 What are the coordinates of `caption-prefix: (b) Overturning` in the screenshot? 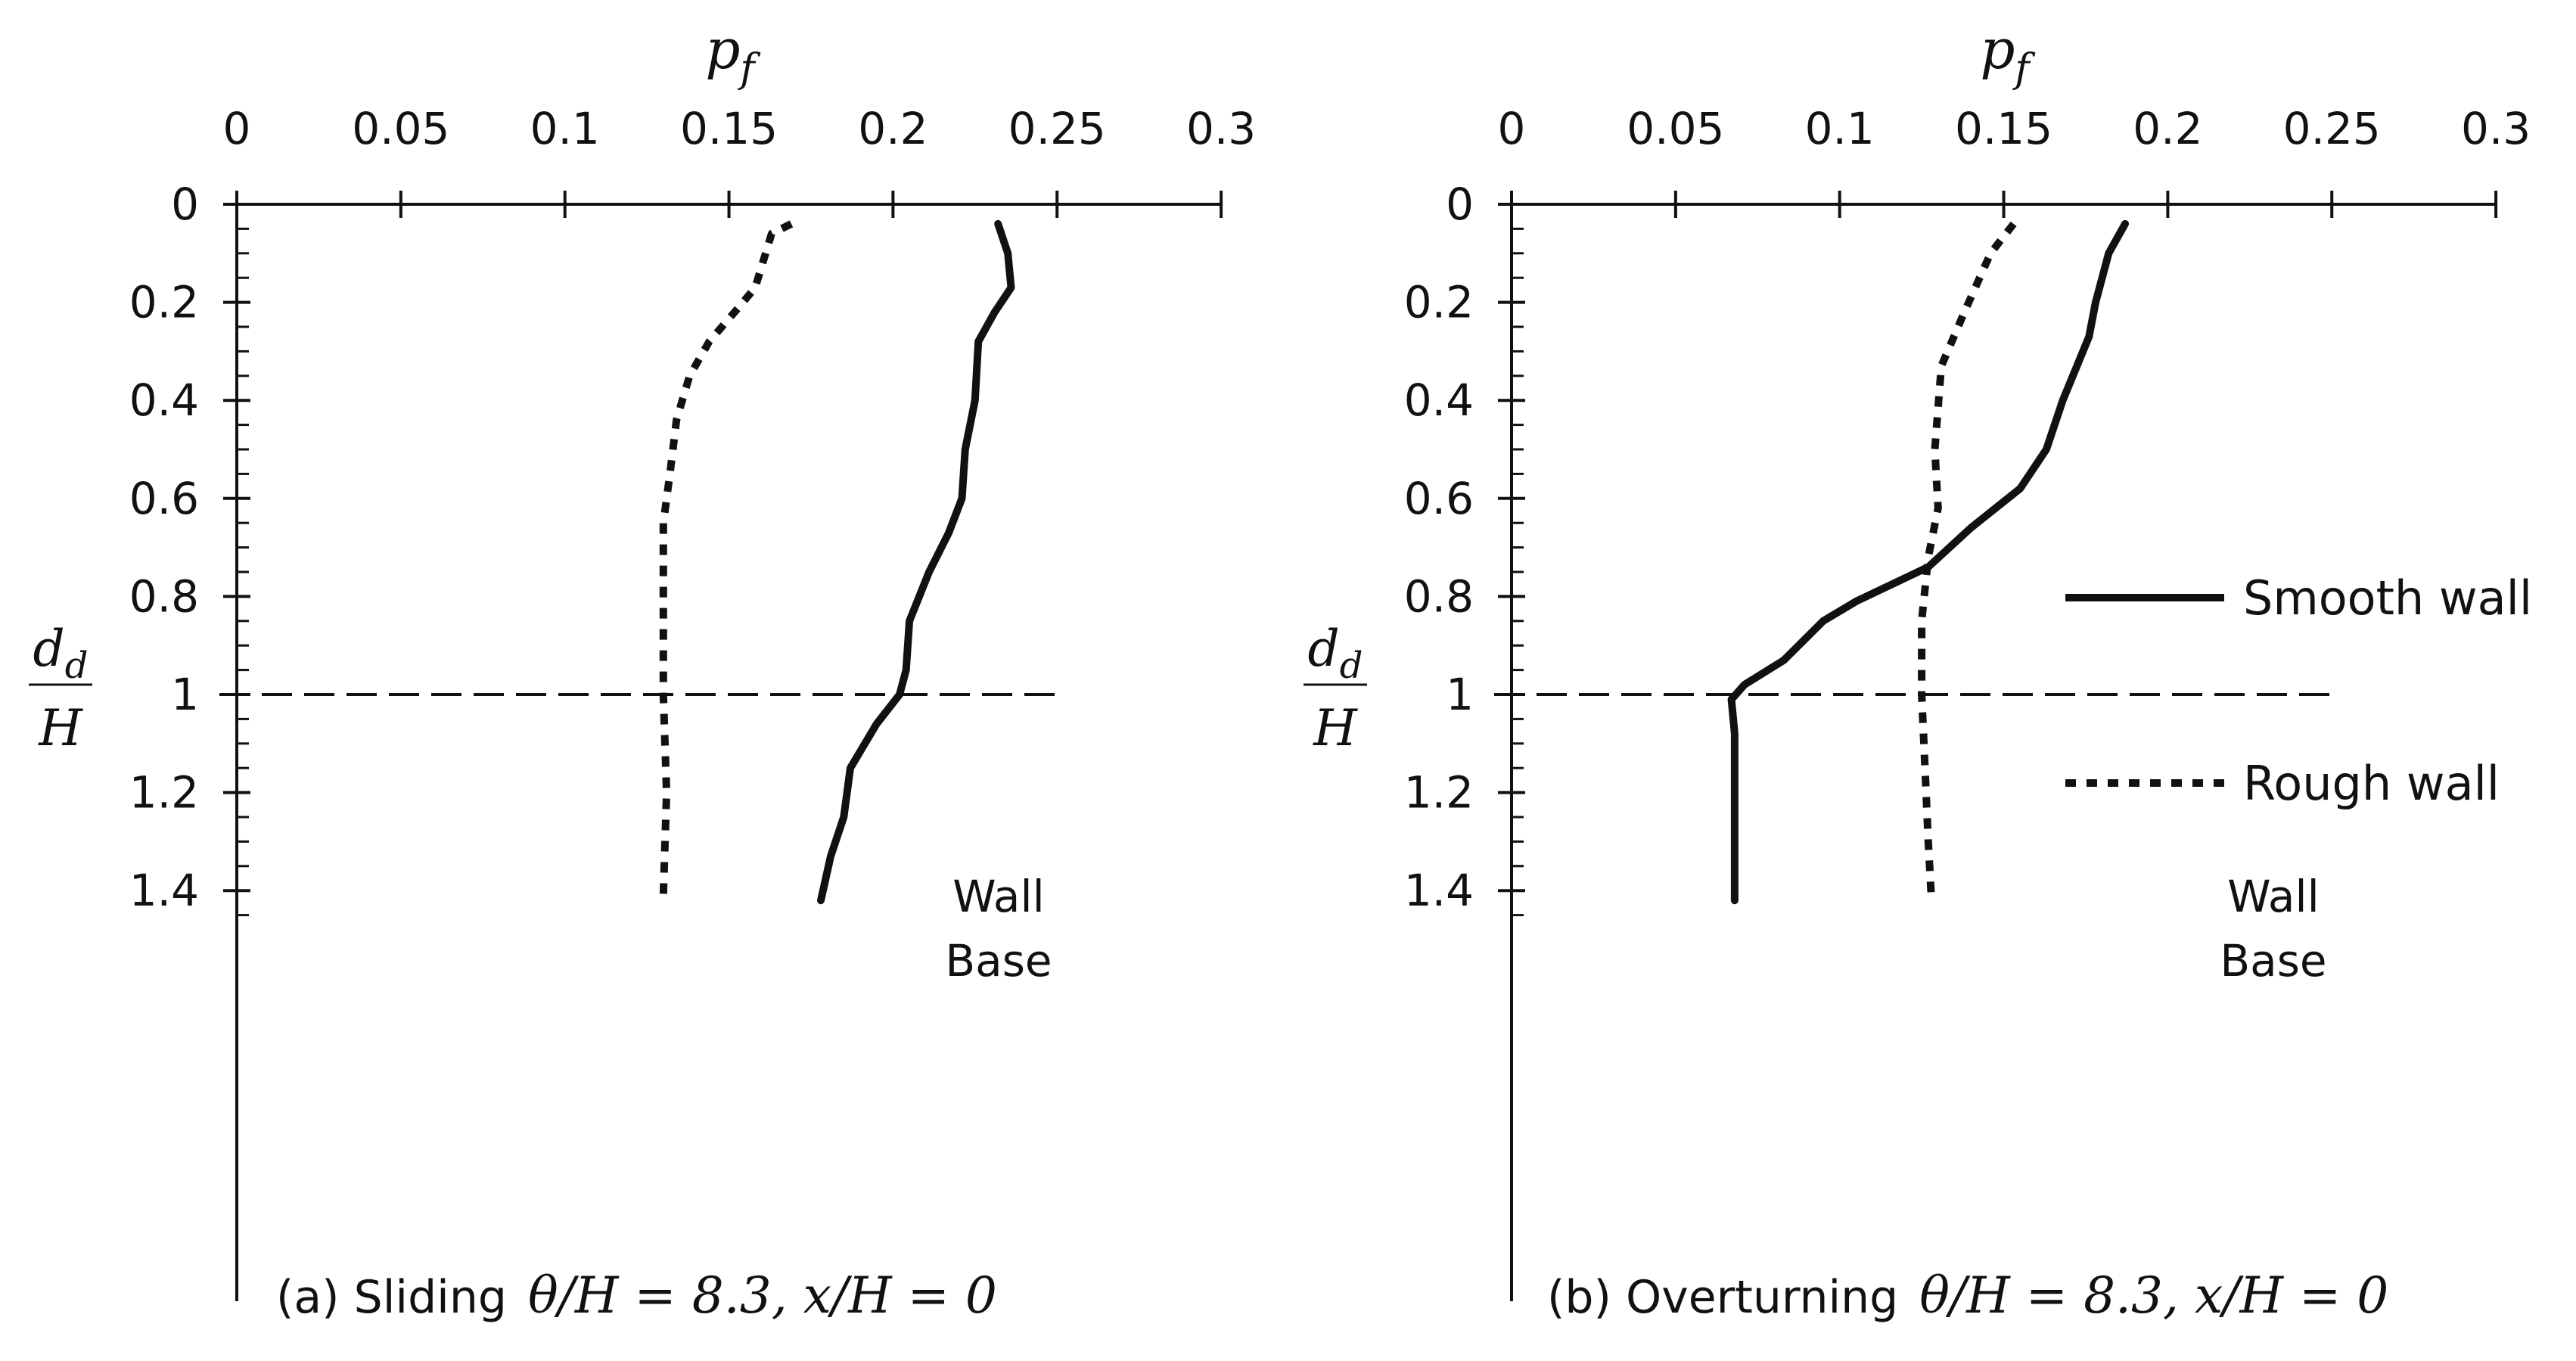 It's located at (1723, 1297).